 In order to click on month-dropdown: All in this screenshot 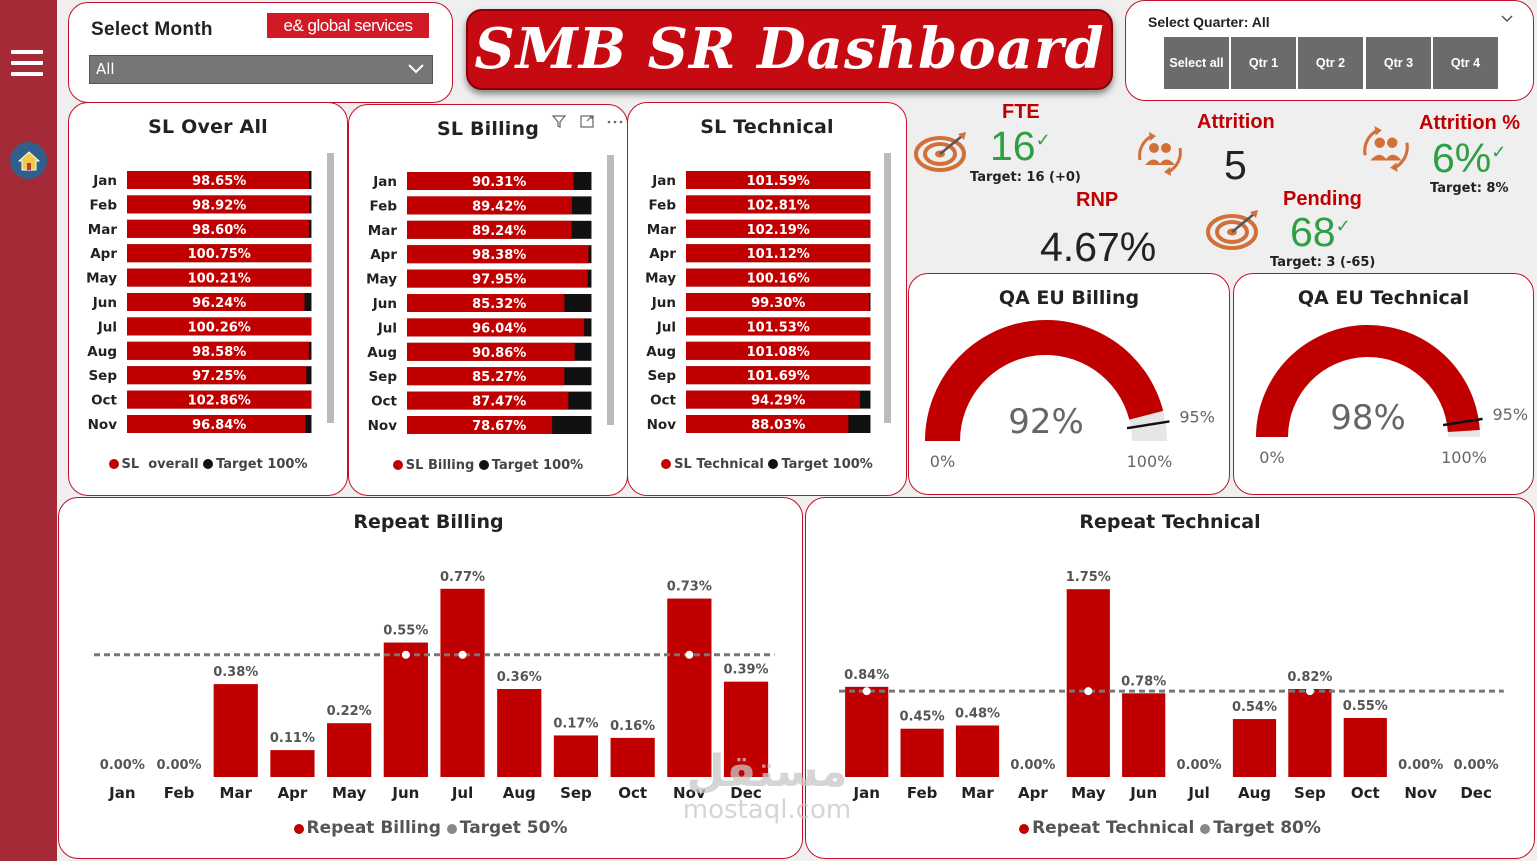, I will do `click(261, 69)`.